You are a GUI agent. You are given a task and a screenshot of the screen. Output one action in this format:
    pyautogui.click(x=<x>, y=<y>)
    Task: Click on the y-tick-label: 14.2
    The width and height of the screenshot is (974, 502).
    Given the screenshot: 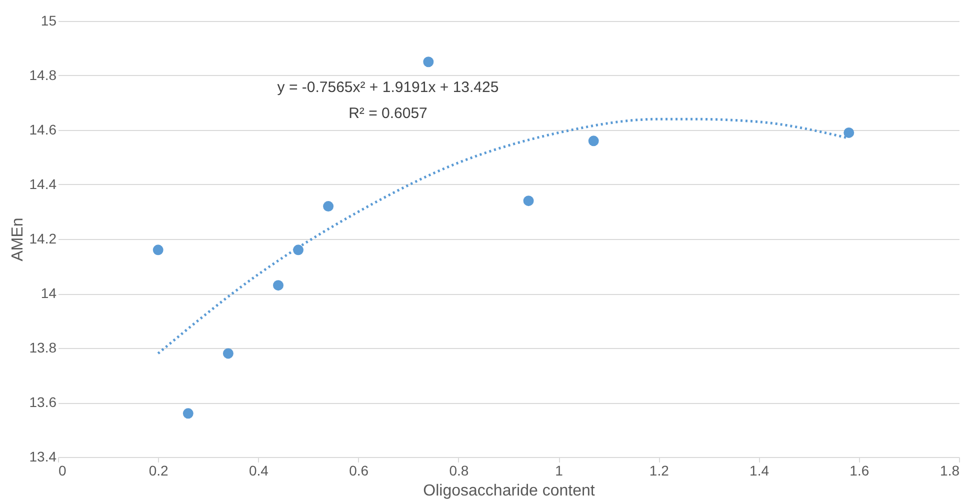 What is the action you would take?
    pyautogui.click(x=43, y=238)
    